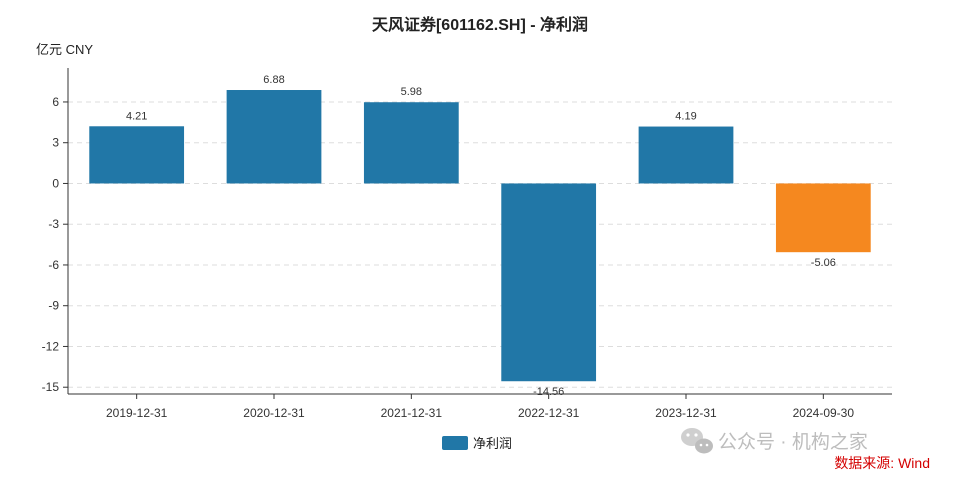 The height and width of the screenshot is (482, 960). What do you see at coordinates (51, 387) in the screenshot?
I see `y-tick-label: -15` at bounding box center [51, 387].